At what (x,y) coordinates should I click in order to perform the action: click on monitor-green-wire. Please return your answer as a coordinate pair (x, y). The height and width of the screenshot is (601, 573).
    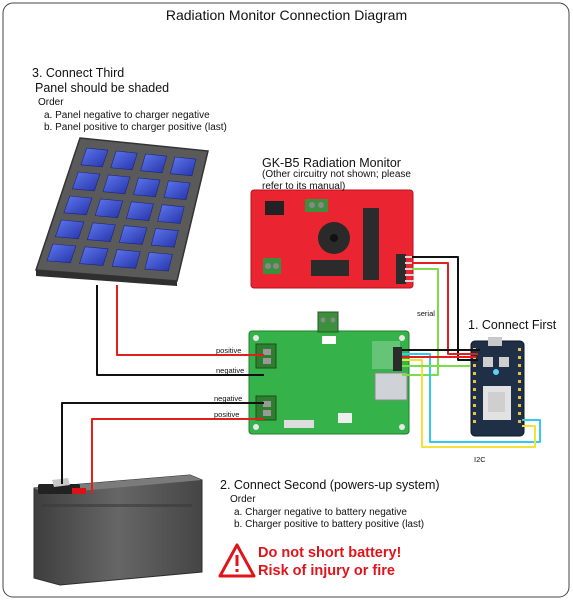
    Looking at the image, I should click on (420, 322).